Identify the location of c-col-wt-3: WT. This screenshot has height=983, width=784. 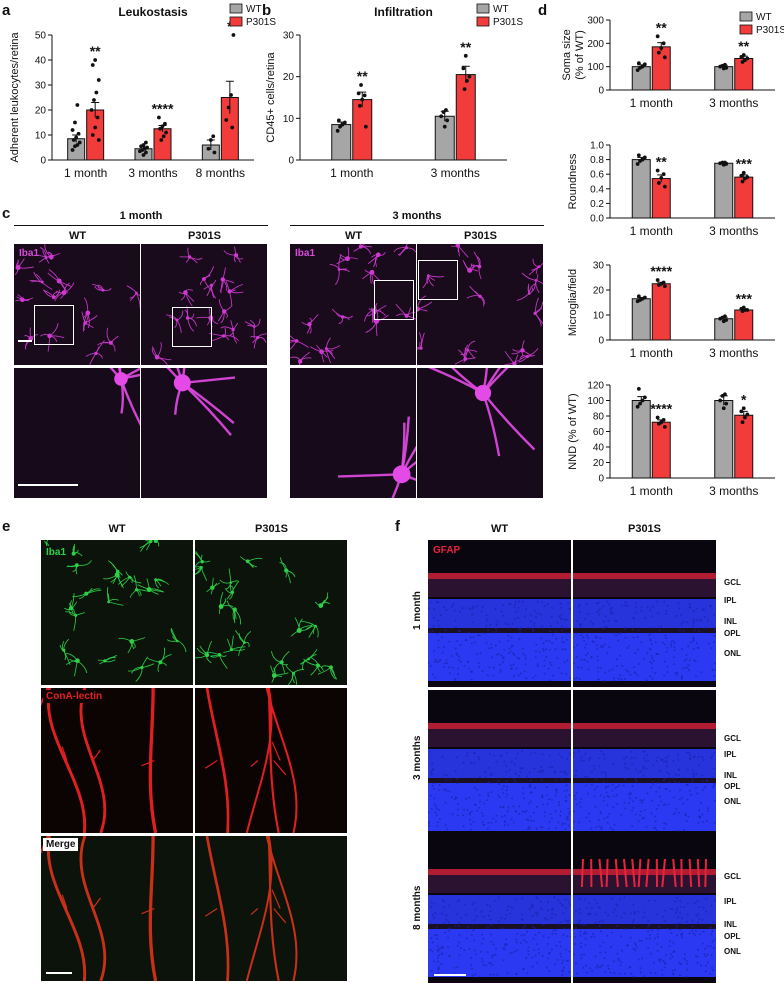
(353, 236).